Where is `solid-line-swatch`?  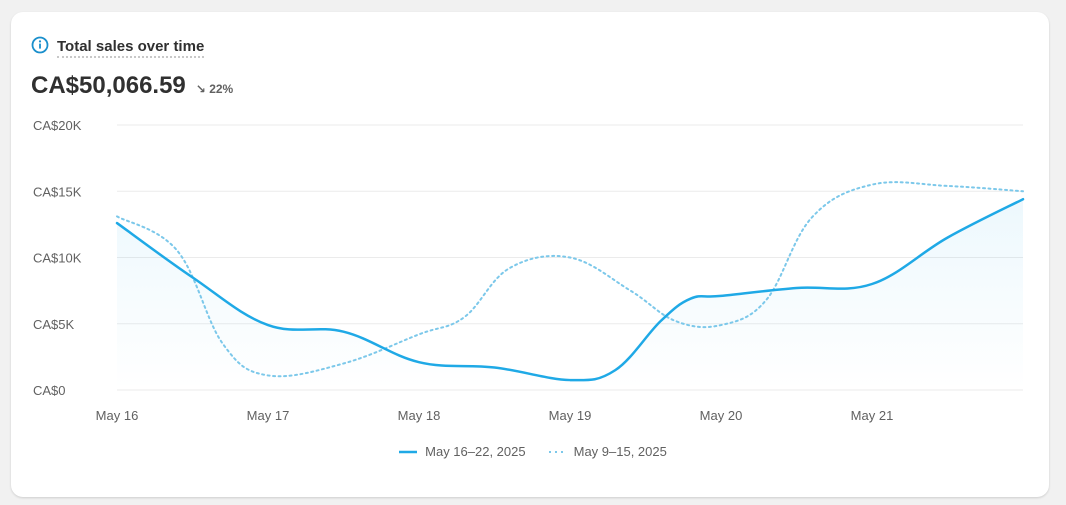
solid-line-swatch is located at coordinates (408, 451).